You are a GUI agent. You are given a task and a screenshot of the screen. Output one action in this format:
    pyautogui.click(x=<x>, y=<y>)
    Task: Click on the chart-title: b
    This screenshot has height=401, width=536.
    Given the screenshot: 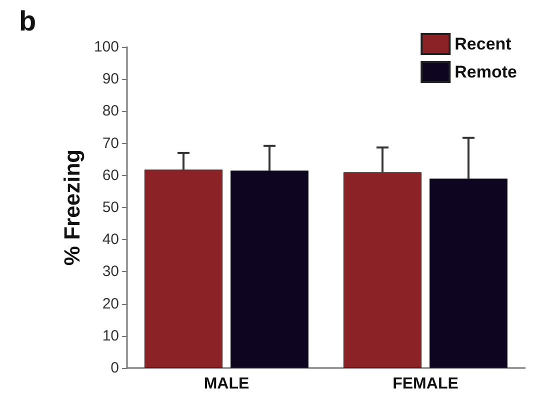 What is the action you would take?
    pyautogui.click(x=27, y=21)
    